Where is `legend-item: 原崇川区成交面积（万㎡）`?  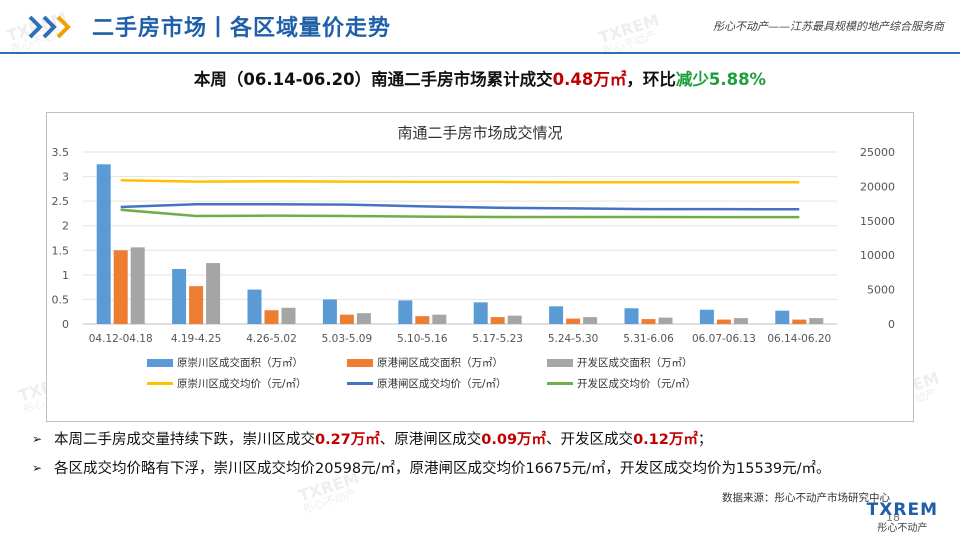 legend-item: 原崇川区成交面积（万㎡） is located at coordinates (225, 362).